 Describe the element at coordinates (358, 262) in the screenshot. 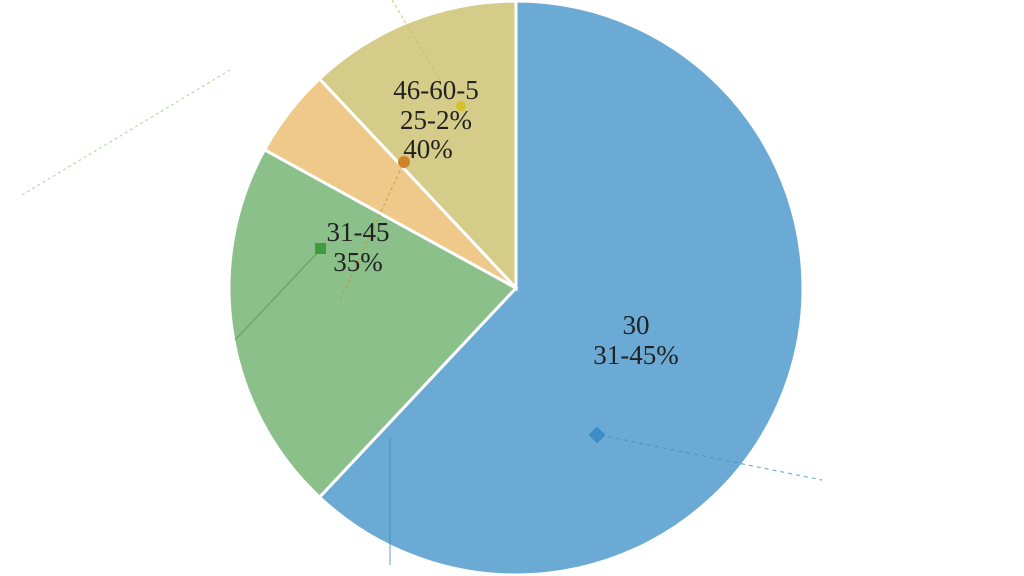

I see `slice-label: 35%` at that location.